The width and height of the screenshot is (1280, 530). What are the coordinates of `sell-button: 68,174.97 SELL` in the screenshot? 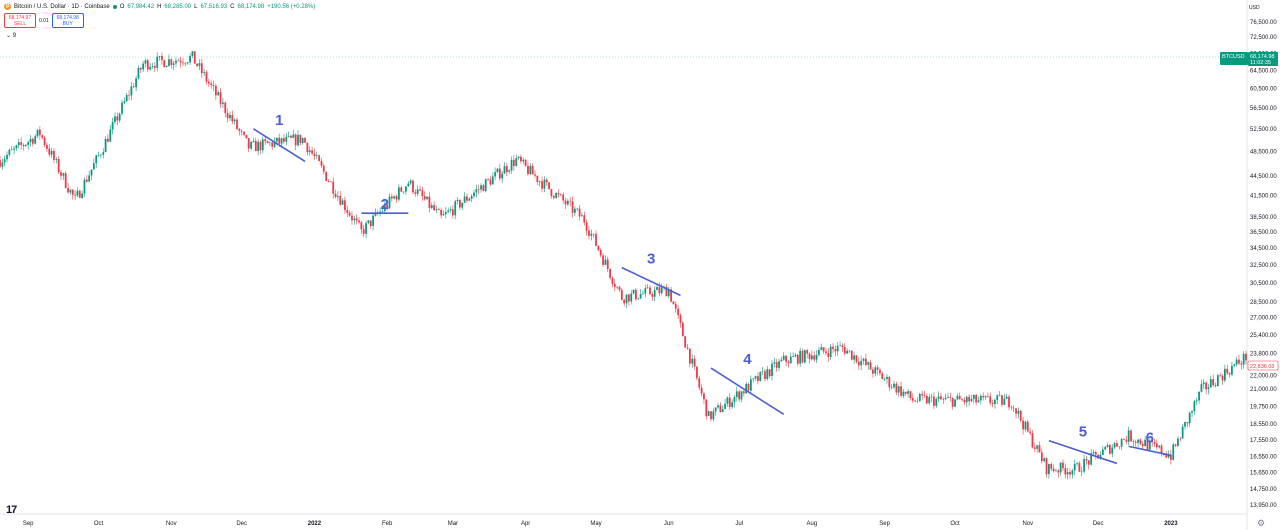 It's located at (20, 20).